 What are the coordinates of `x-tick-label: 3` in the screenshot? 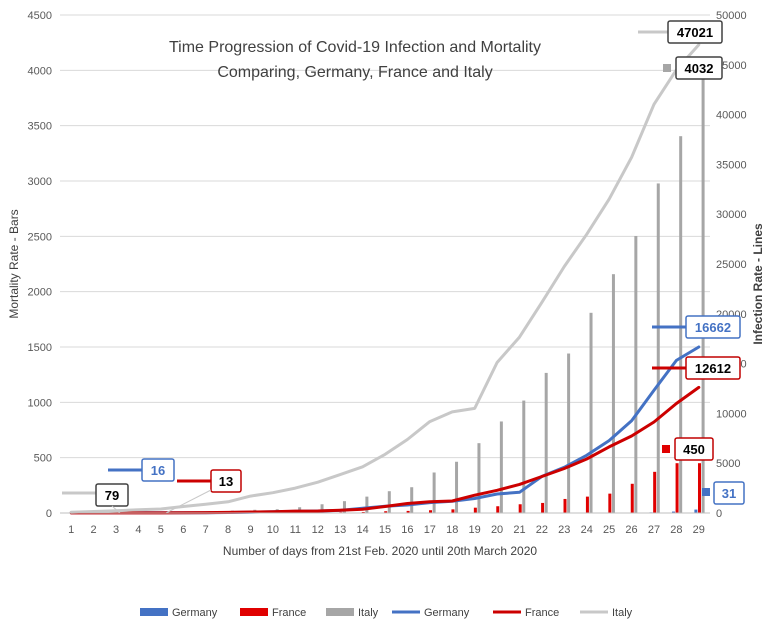 It's located at (116, 530).